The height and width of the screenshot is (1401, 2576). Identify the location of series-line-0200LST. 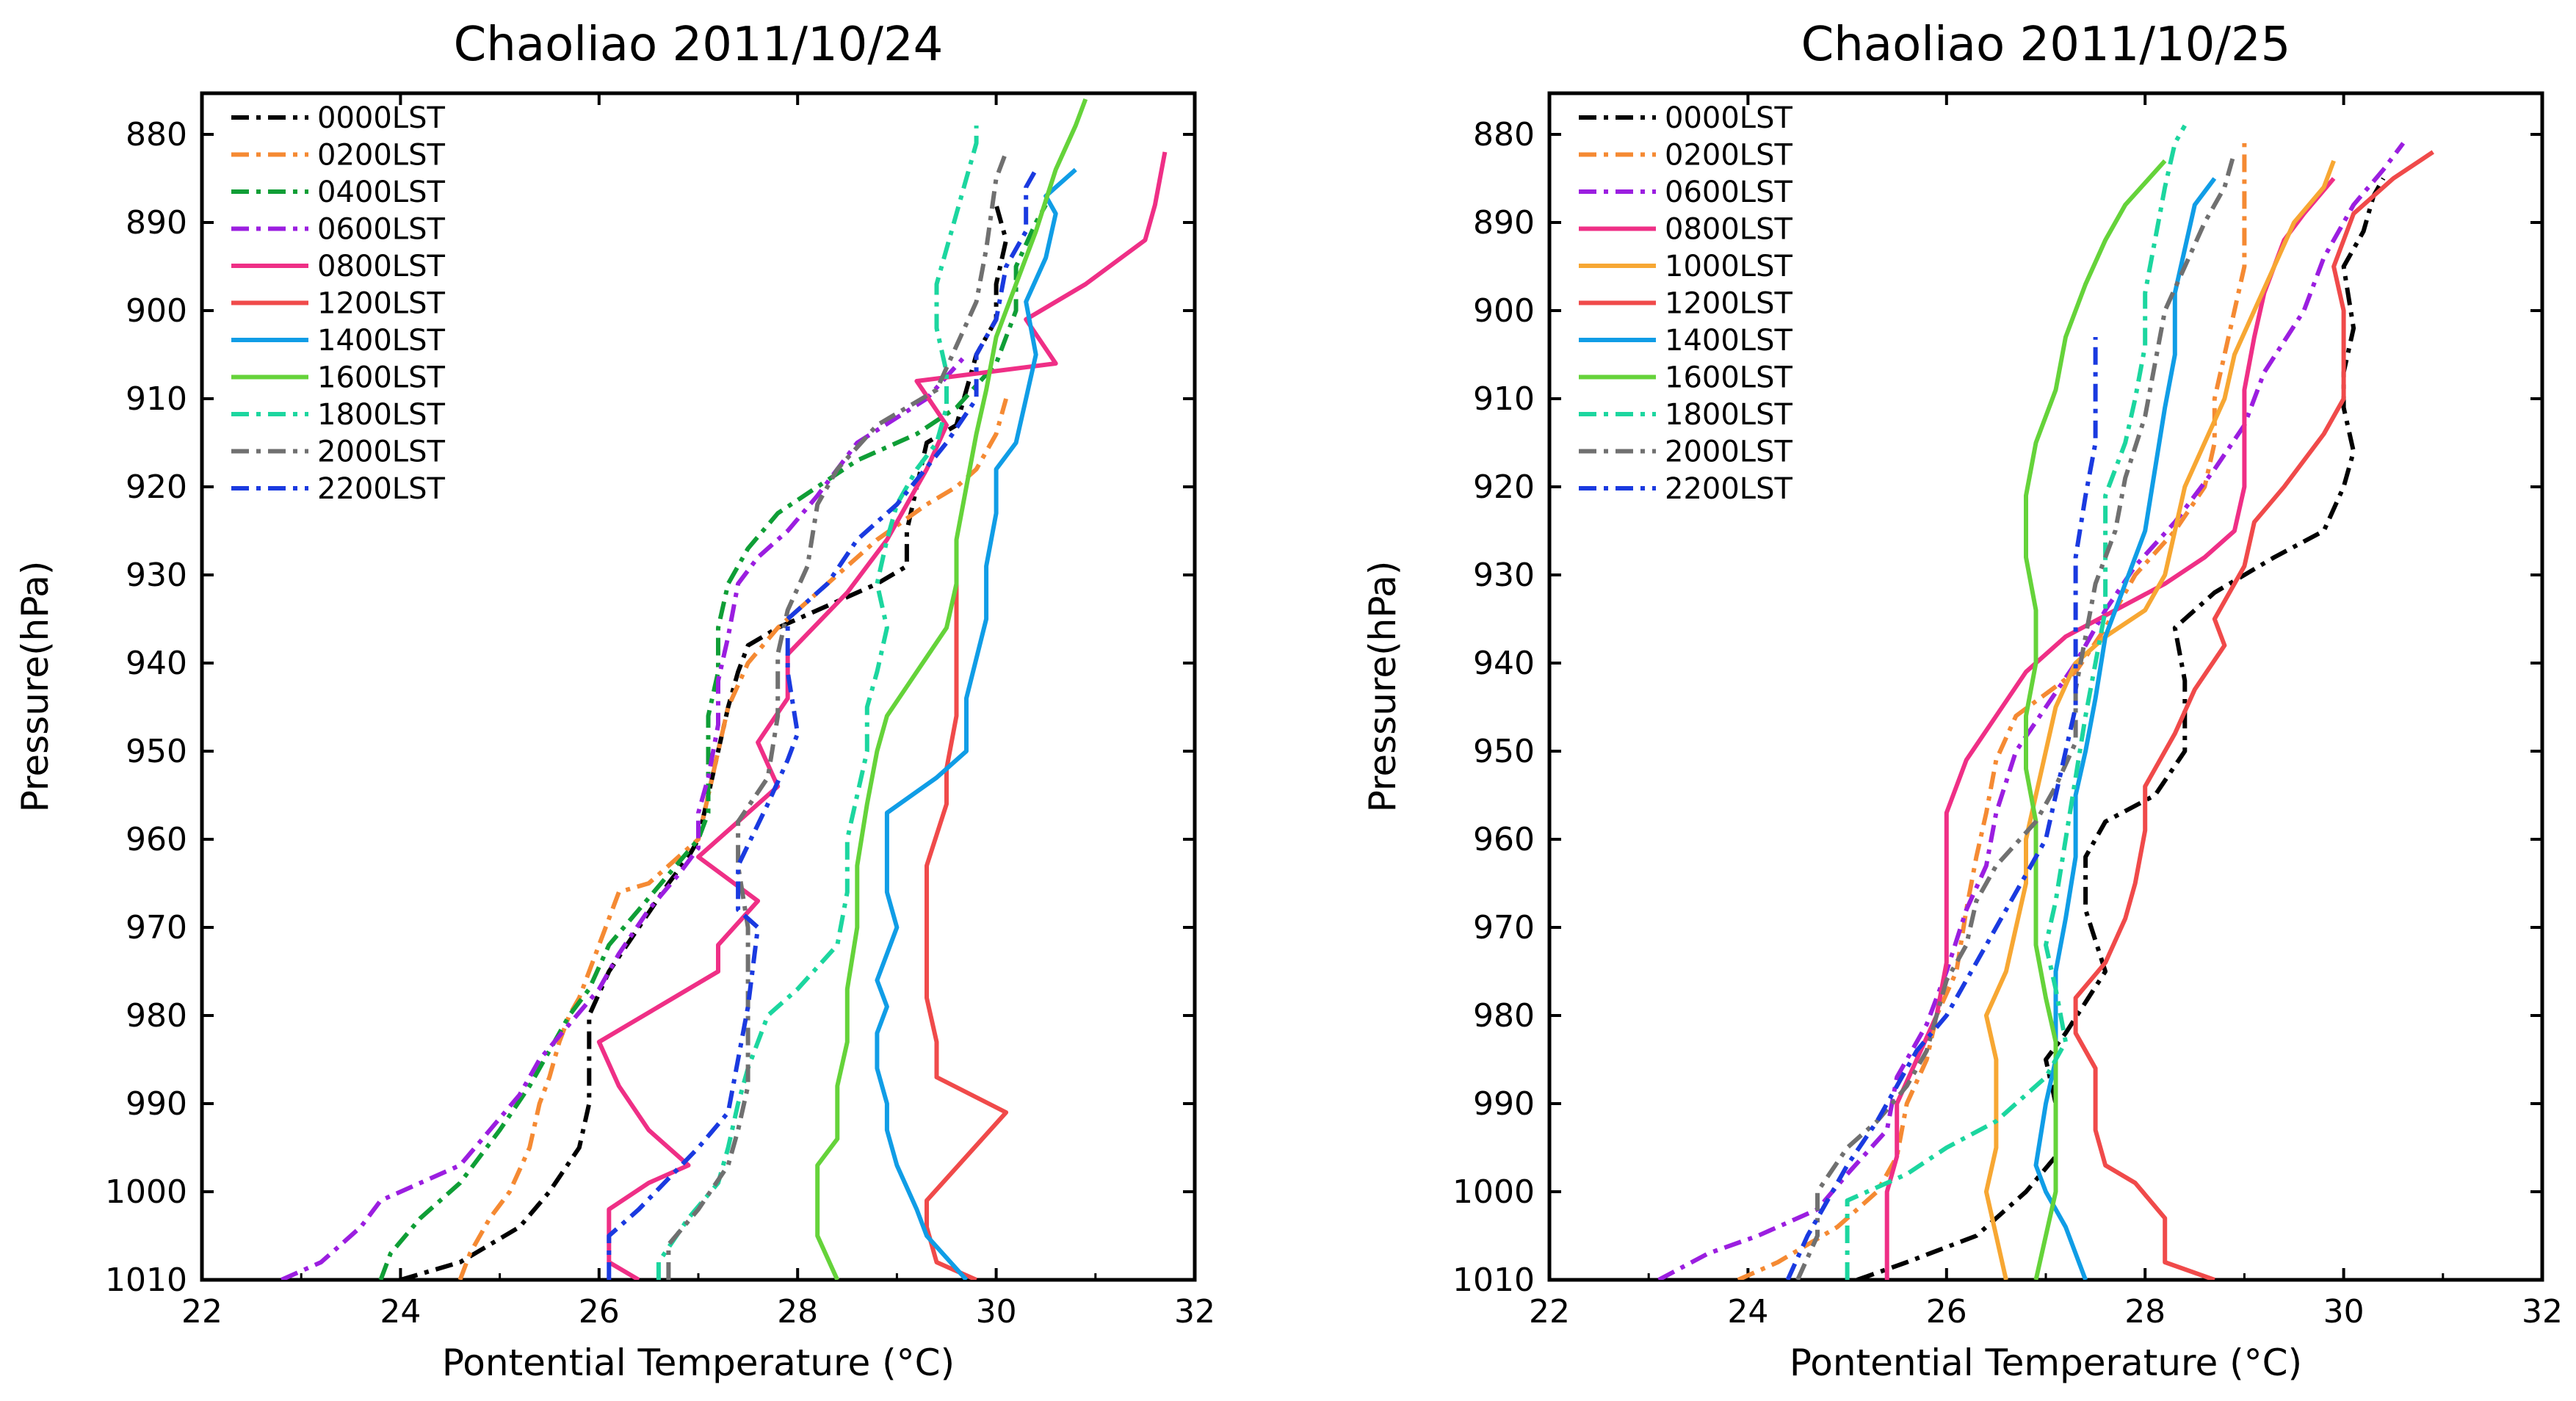
(732, 839).